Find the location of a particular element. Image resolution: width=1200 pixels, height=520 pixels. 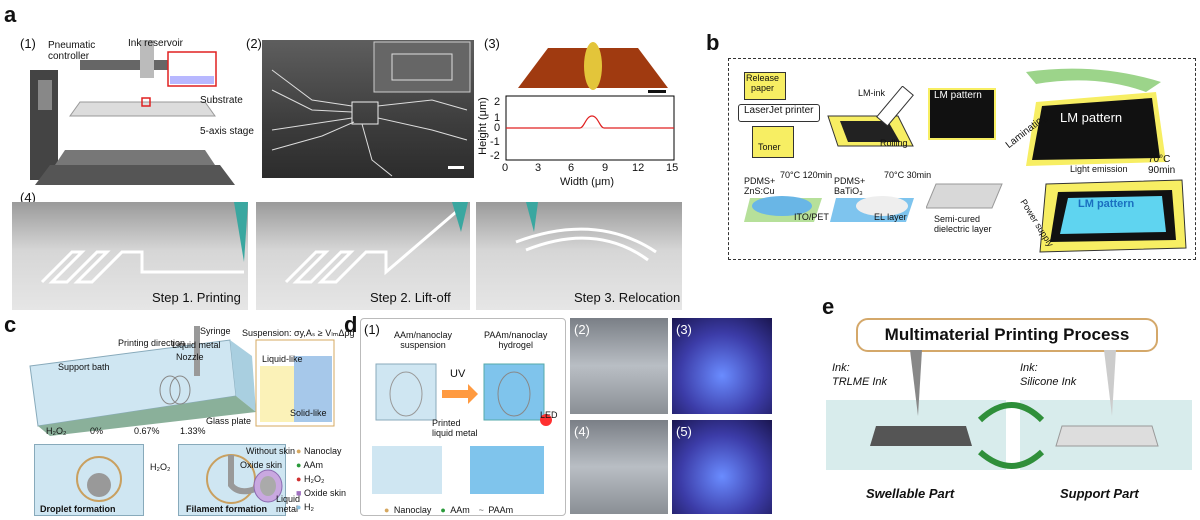

lm-pattern-big-label: LM pattern is located at coordinates (1091, 117).